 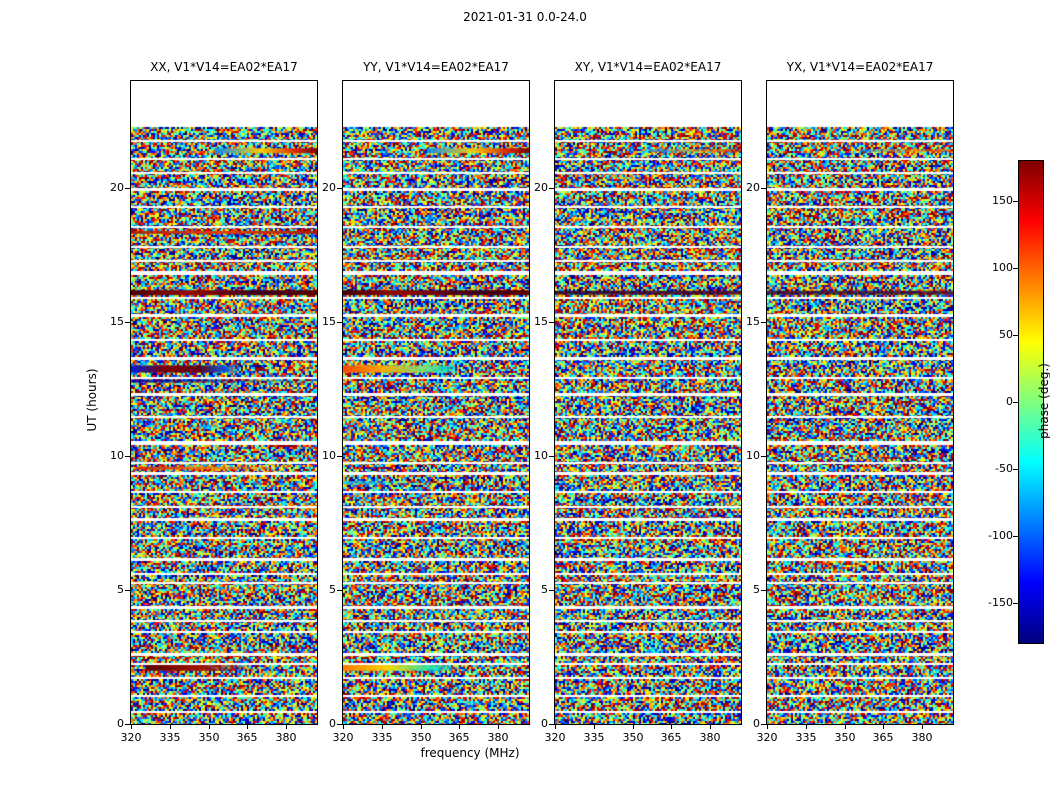 What do you see at coordinates (1031, 402) in the screenshot?
I see `colorbar-gradient` at bounding box center [1031, 402].